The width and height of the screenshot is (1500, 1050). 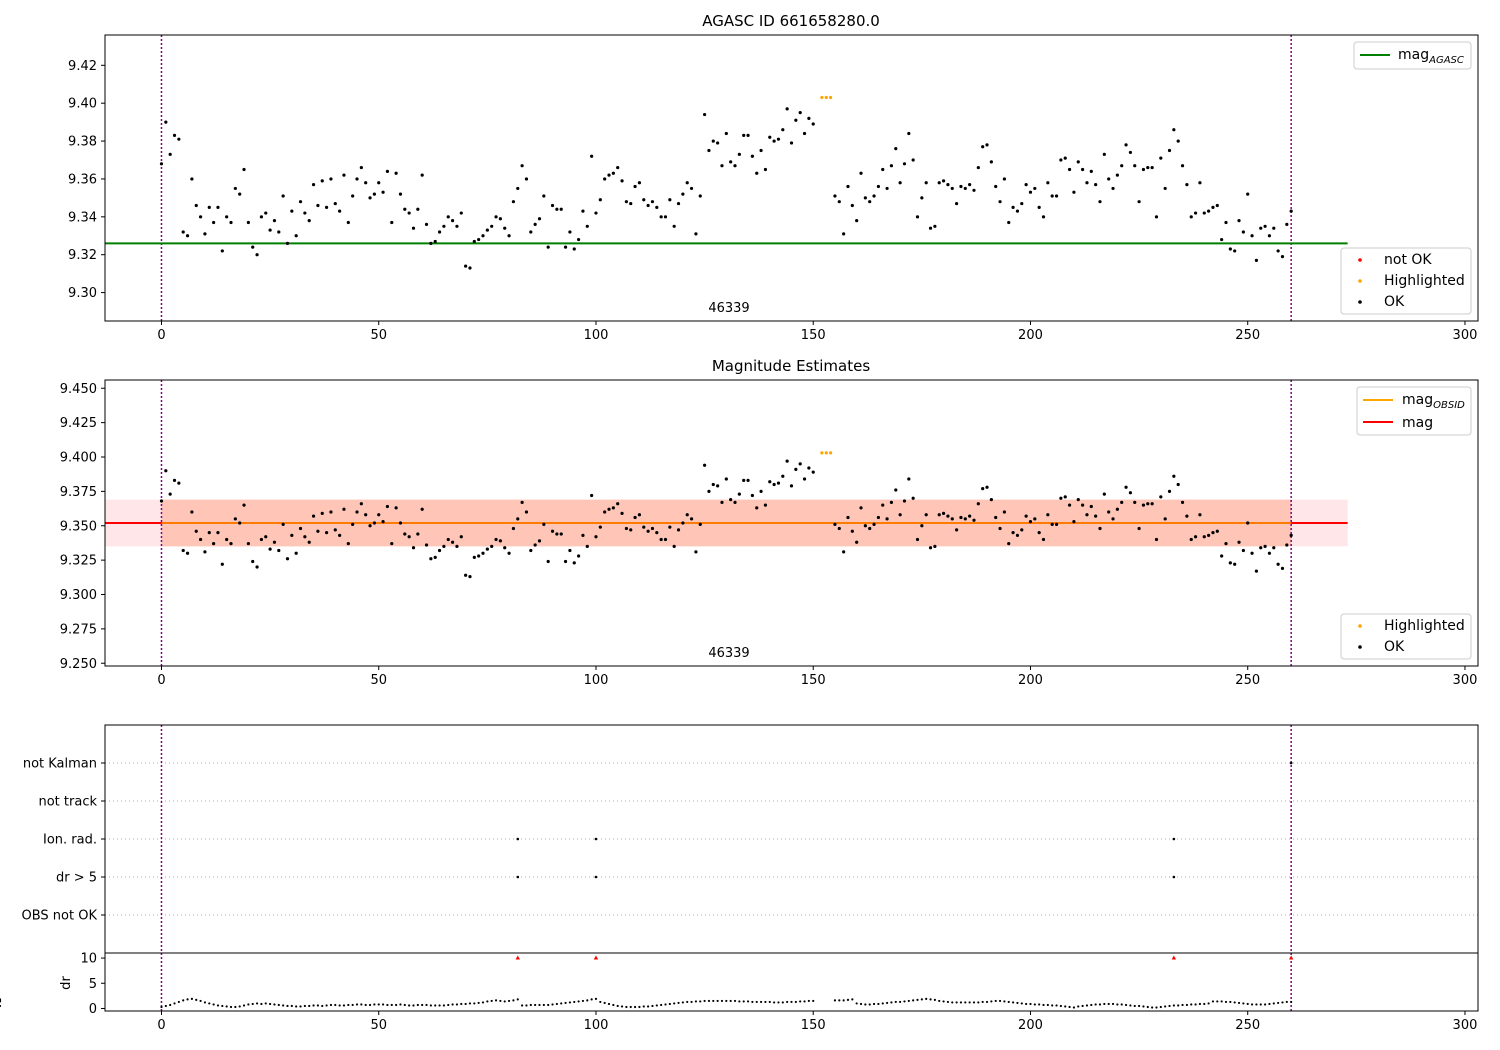 What do you see at coordinates (1408, 260) in the screenshot?
I see `not-ok-legend-label: not OK` at bounding box center [1408, 260].